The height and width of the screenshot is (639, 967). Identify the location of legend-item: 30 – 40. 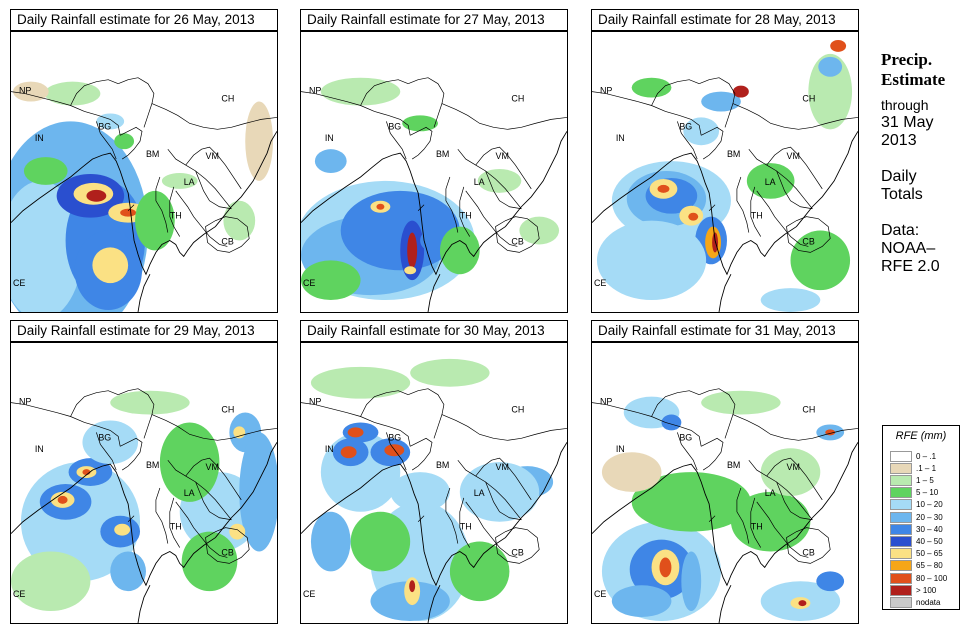
(916, 529).